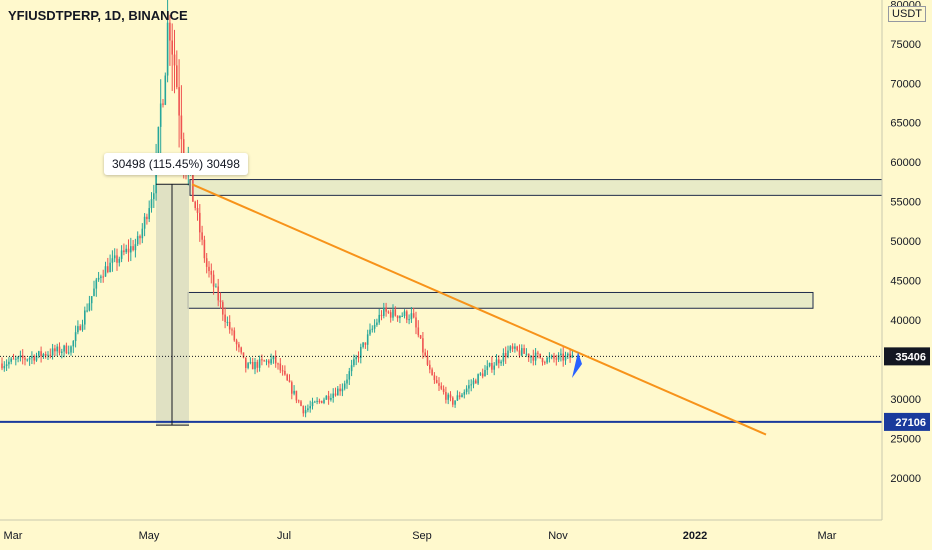 The image size is (932, 550). What do you see at coordinates (907, 275) in the screenshot?
I see `price-axis` at bounding box center [907, 275].